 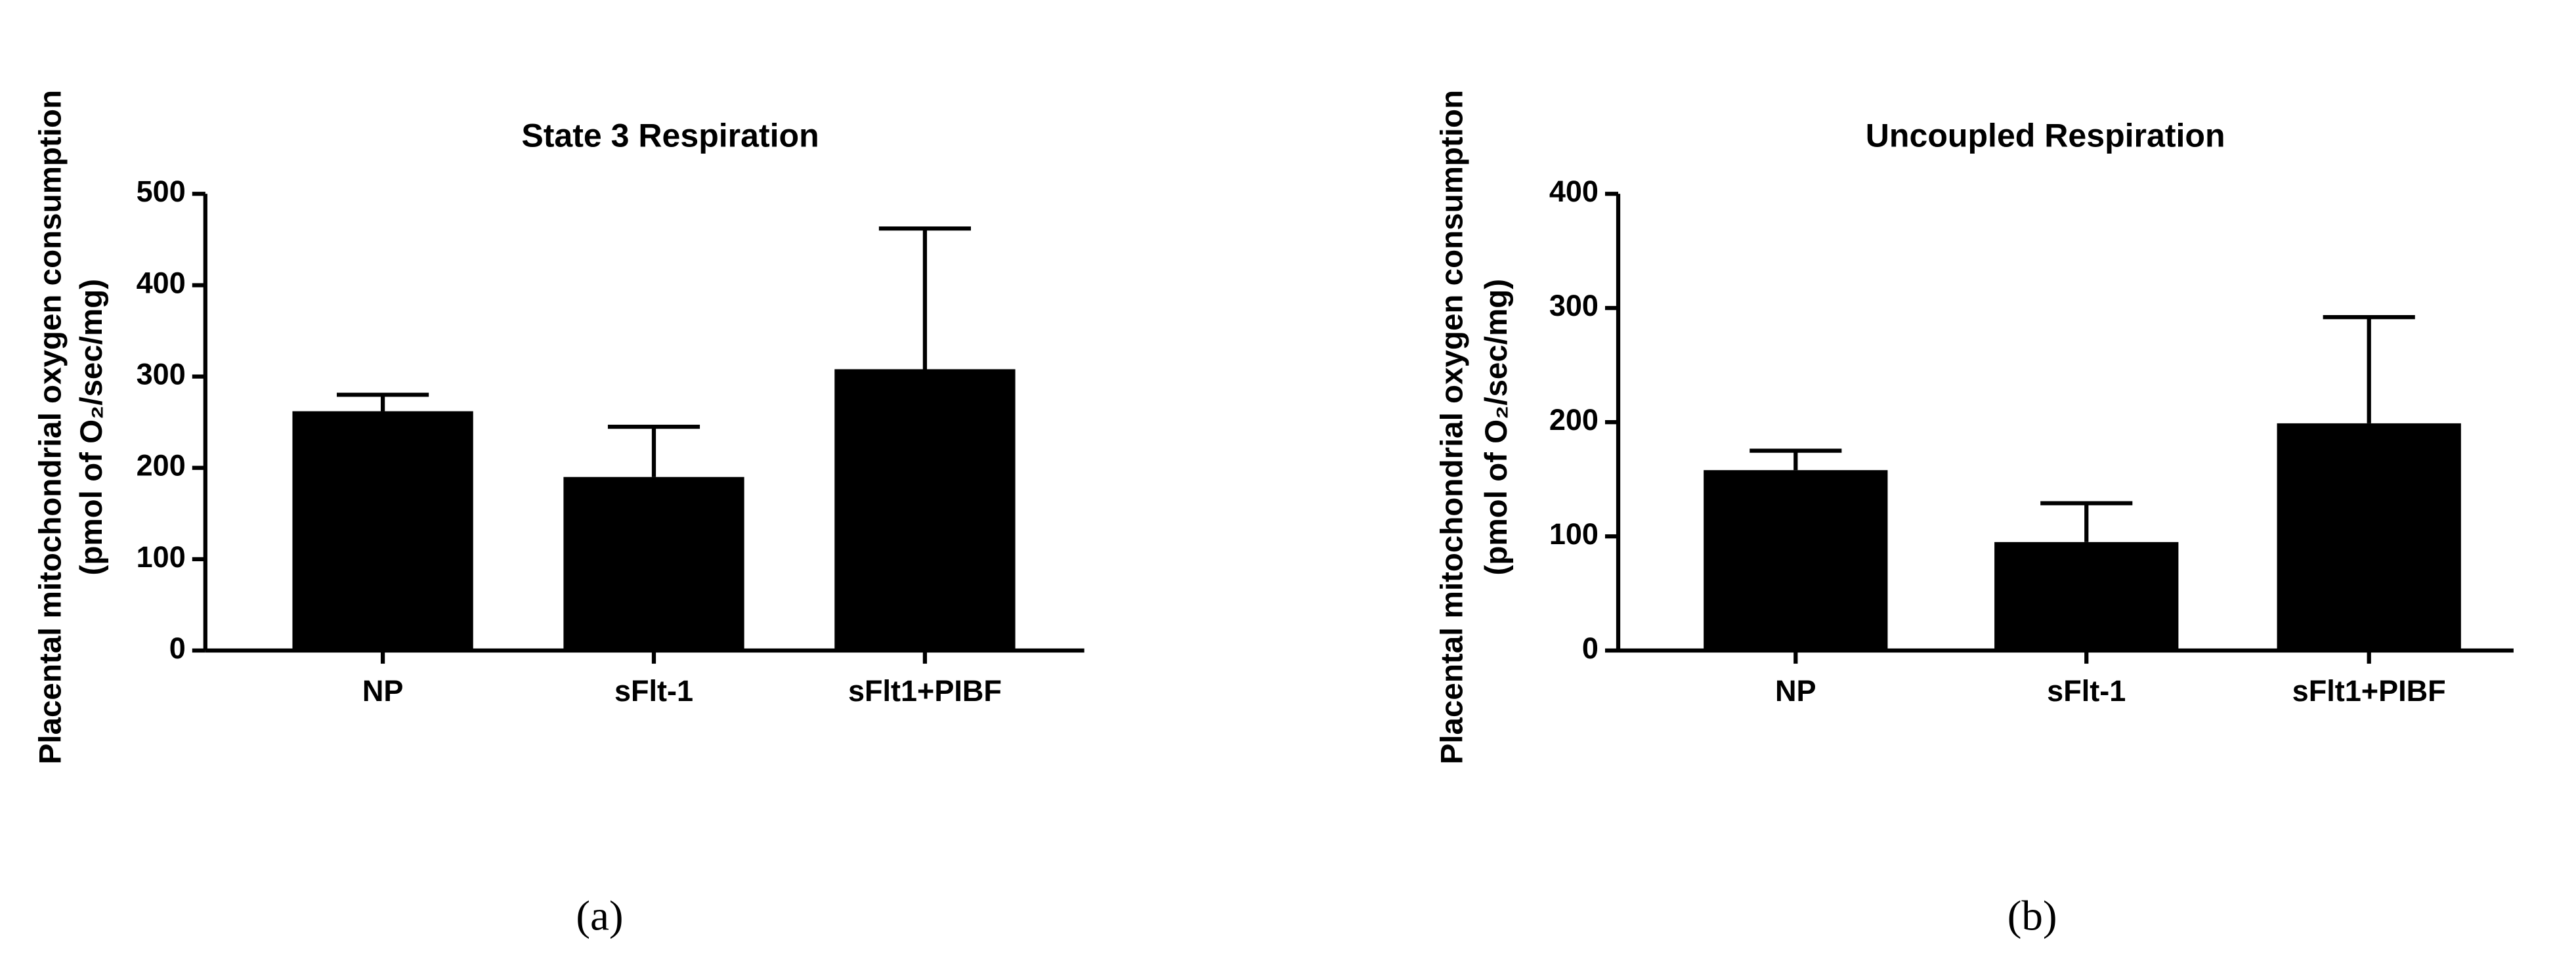 What do you see at coordinates (161, 191) in the screenshot?
I see `y-tick-label: 500` at bounding box center [161, 191].